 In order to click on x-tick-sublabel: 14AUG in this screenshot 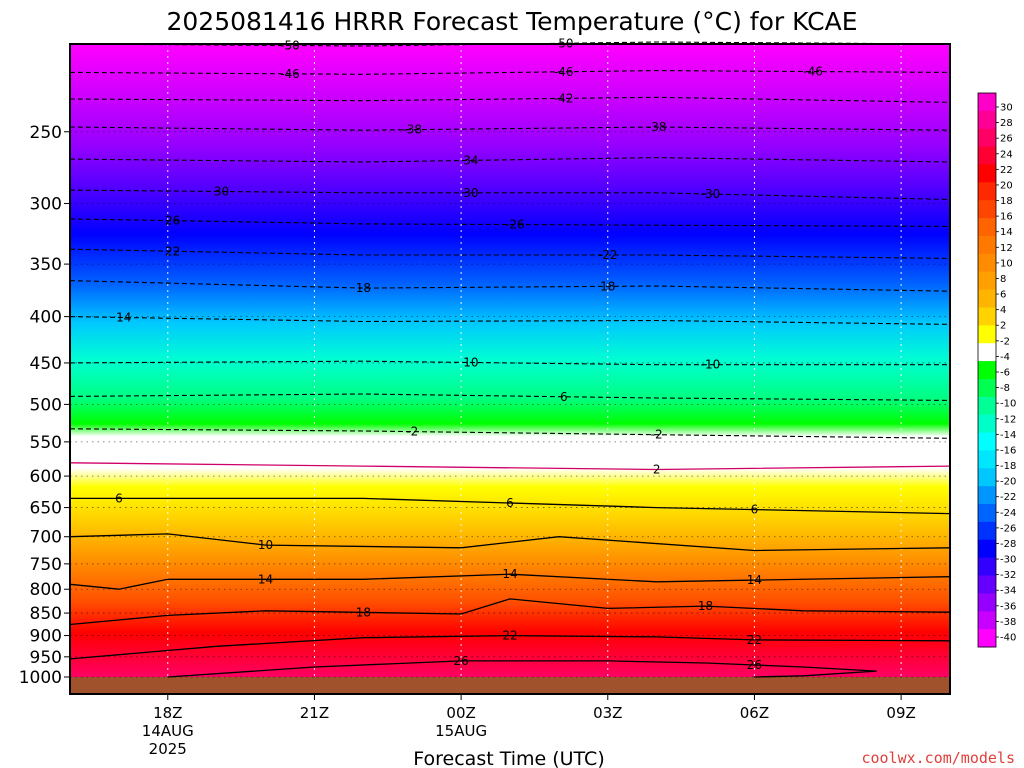, I will do `click(168, 731)`.